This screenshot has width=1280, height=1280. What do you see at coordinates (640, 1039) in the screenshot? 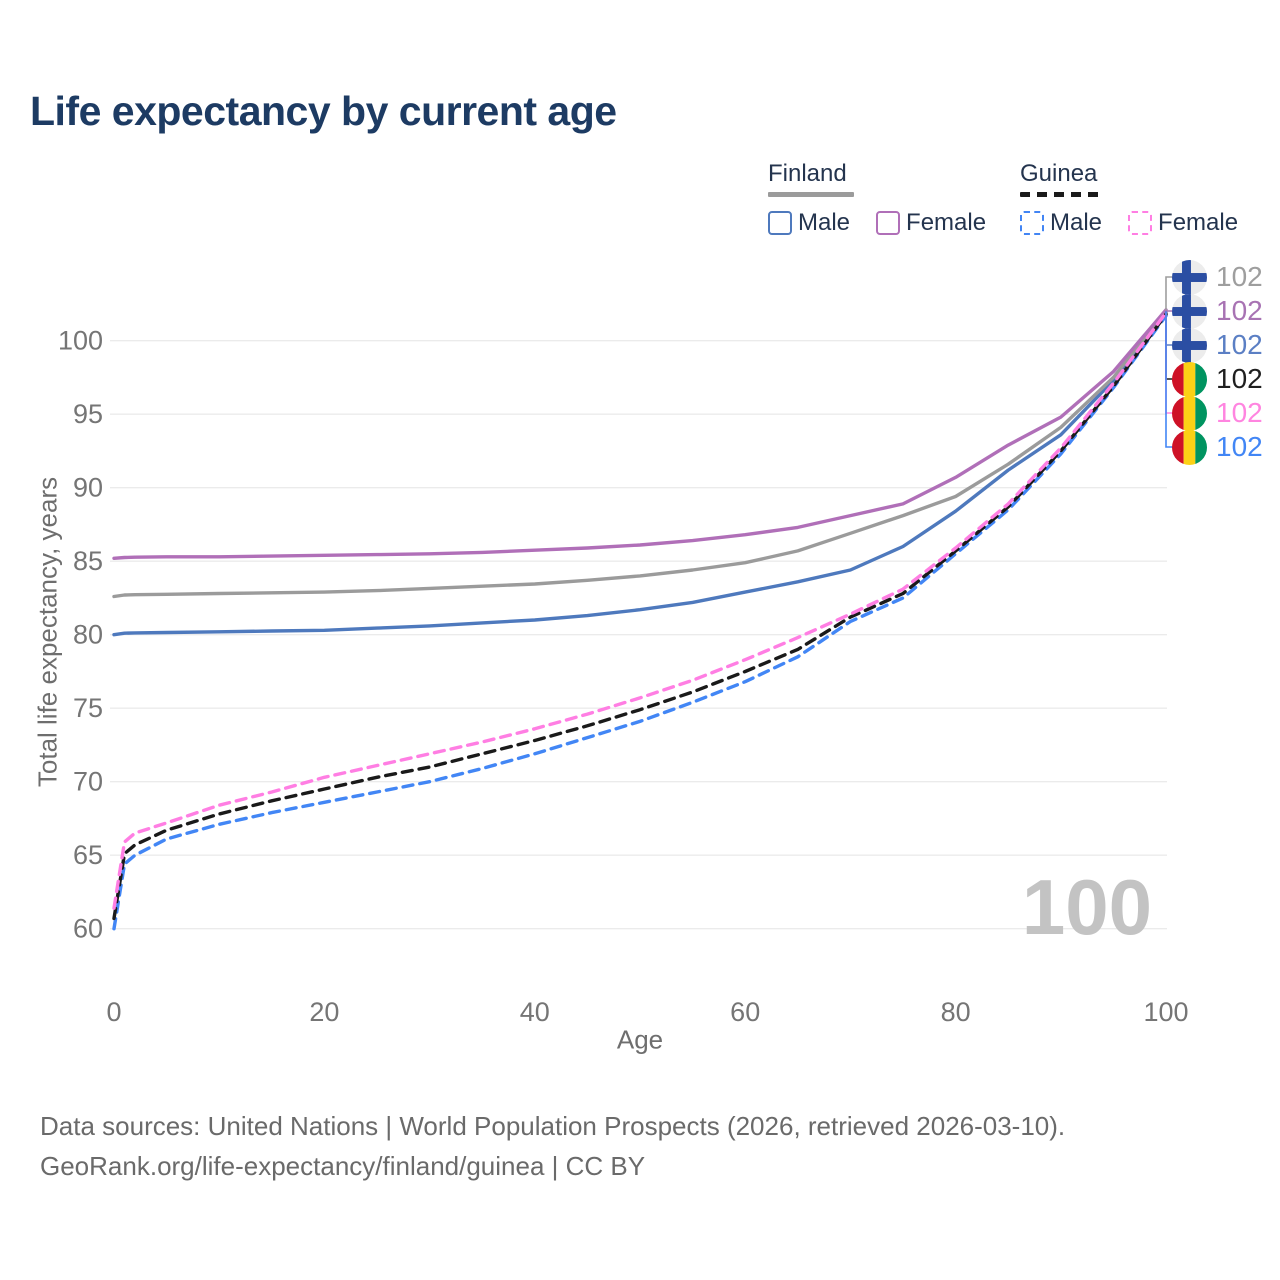
I see `x-axis-title: Age` at bounding box center [640, 1039].